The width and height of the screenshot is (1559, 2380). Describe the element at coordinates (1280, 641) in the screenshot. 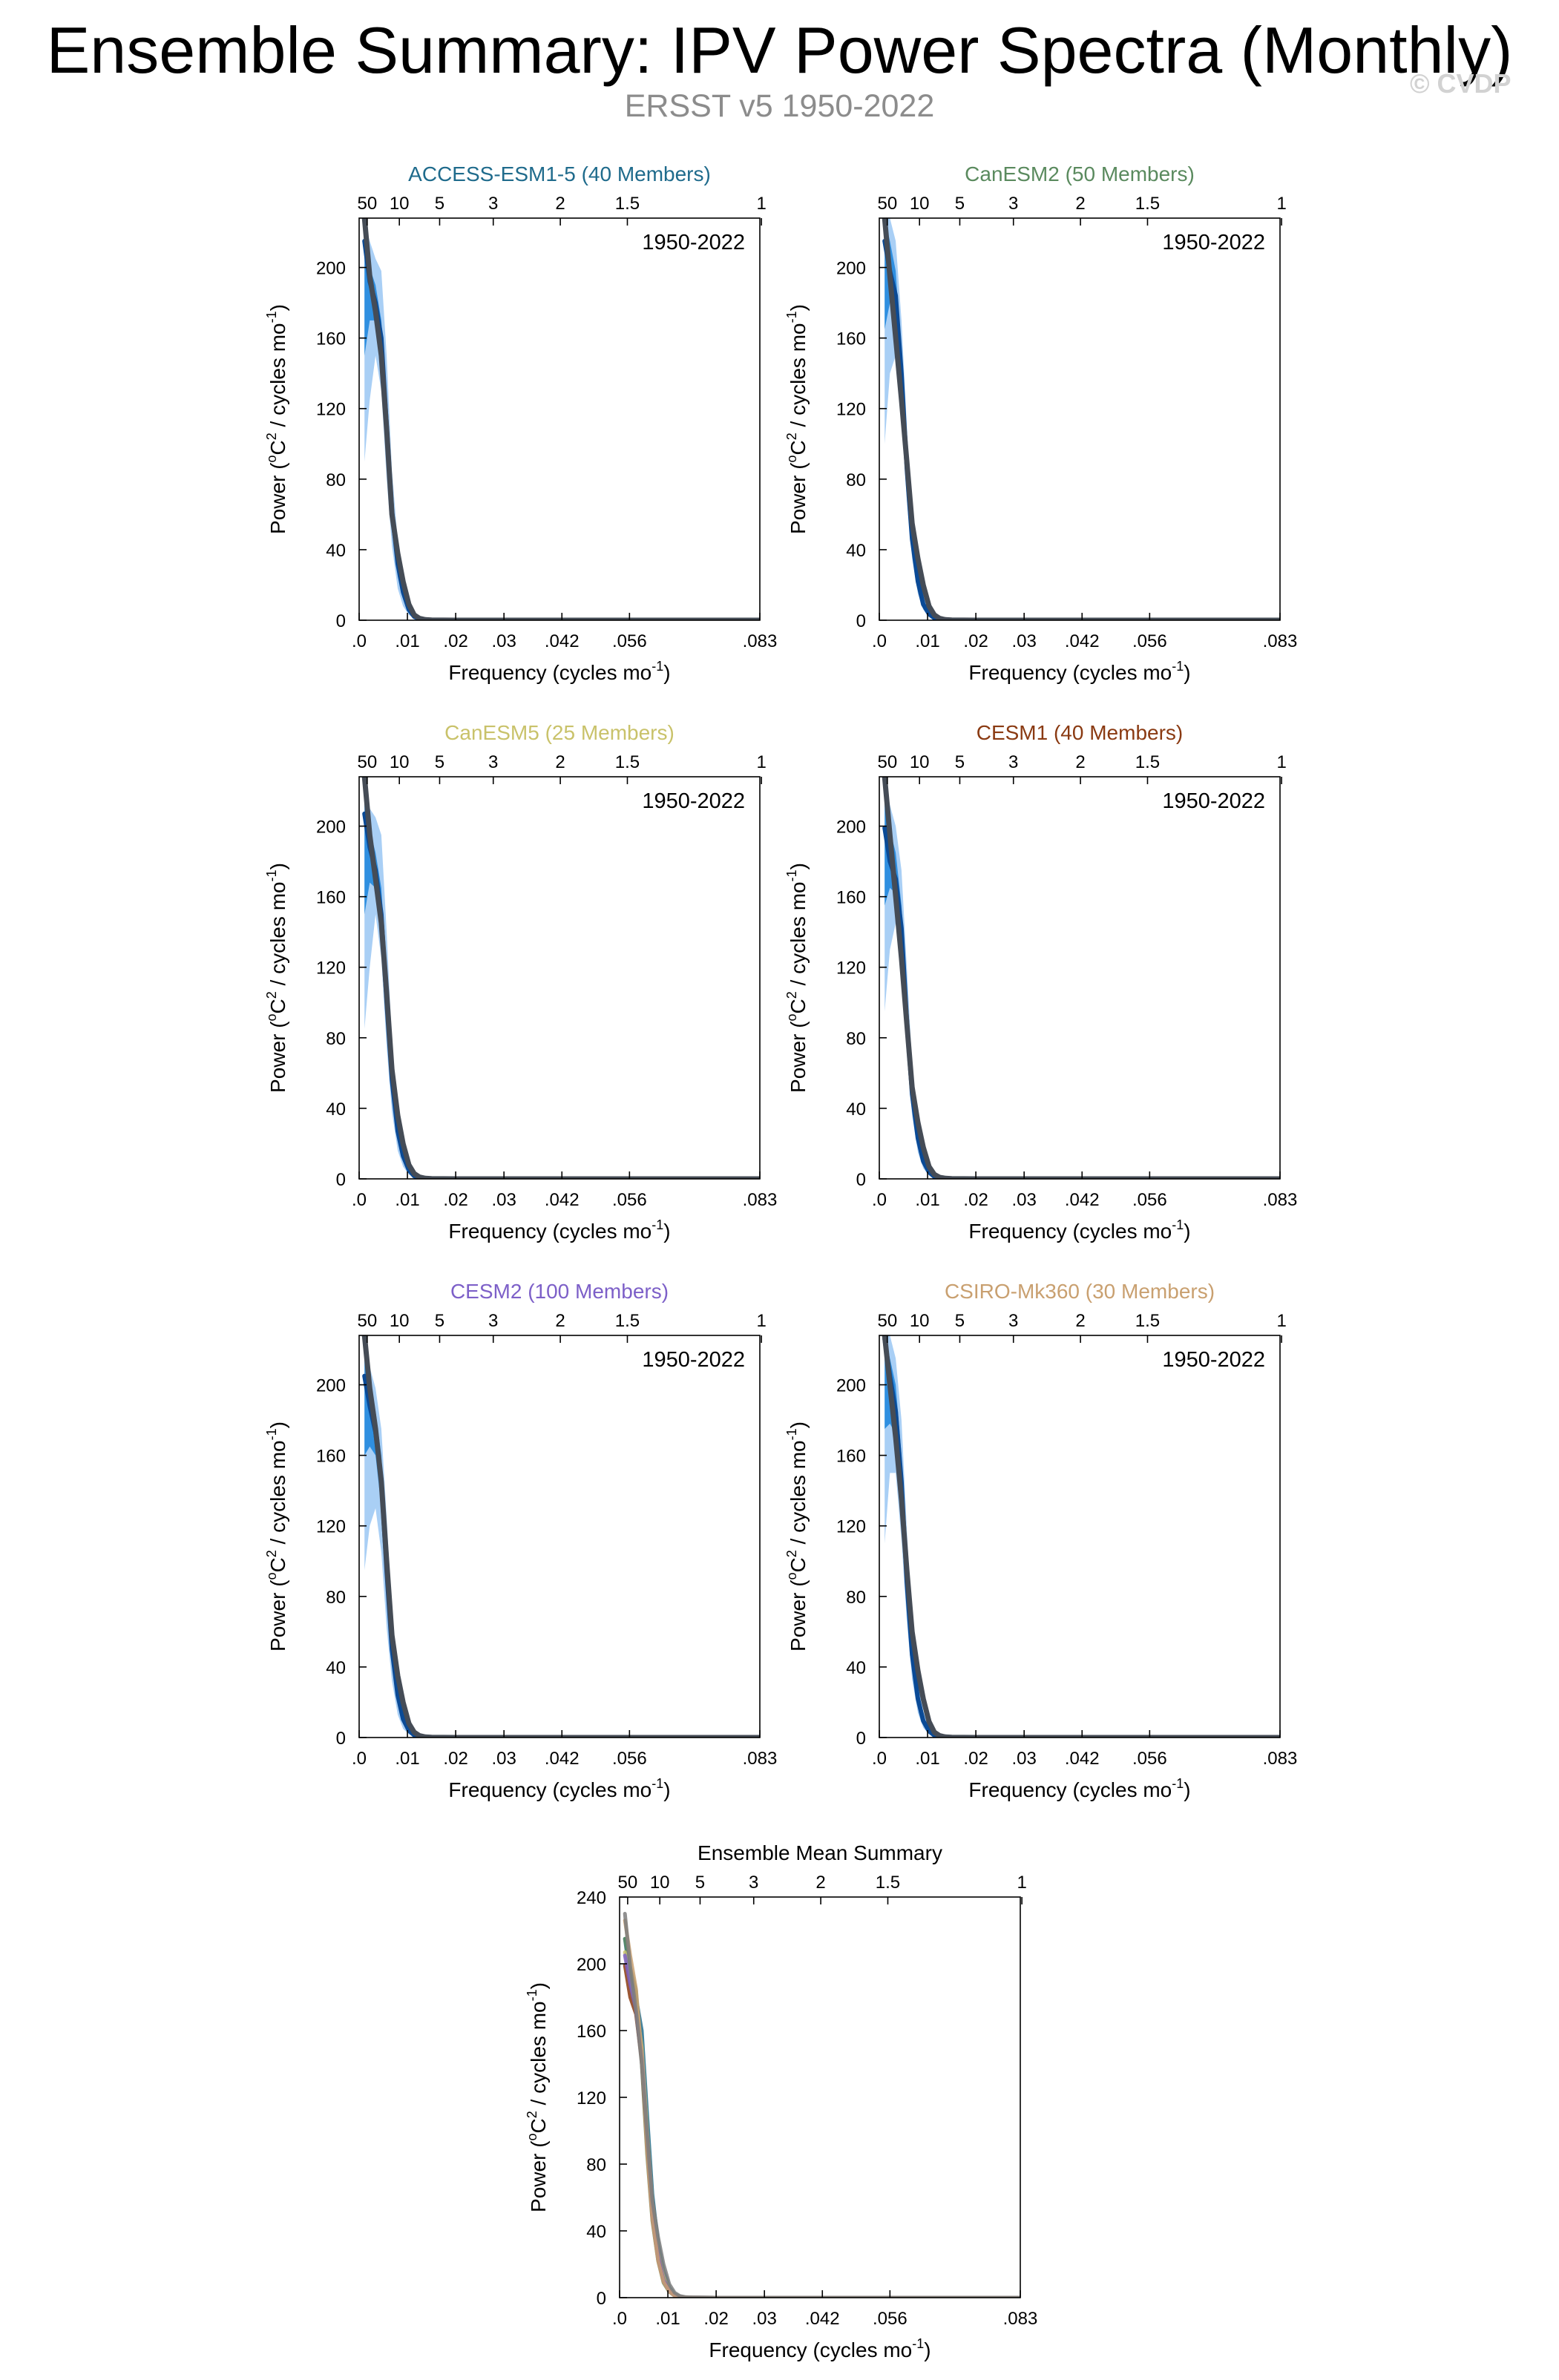

I see `x-tick-label: .083` at that location.